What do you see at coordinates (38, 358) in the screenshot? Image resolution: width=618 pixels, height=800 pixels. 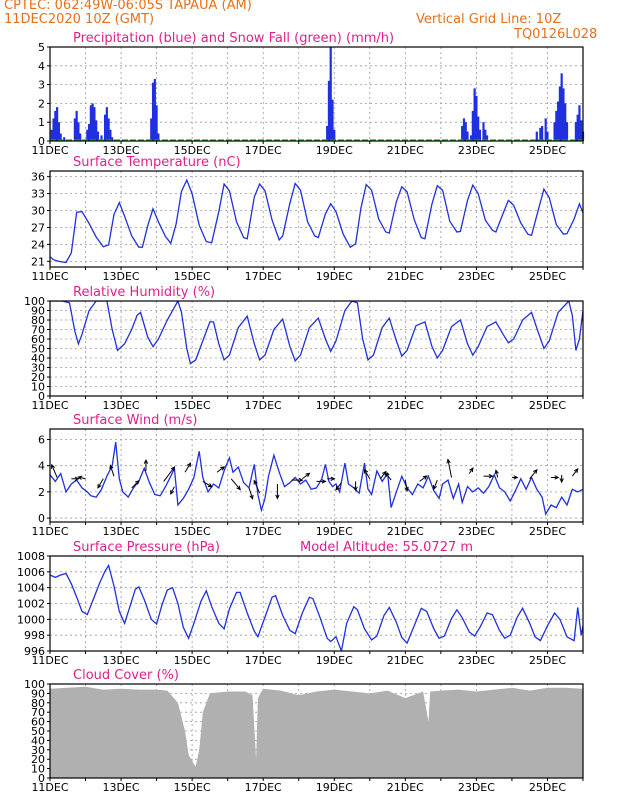 I see `panel3-y-tick-label: 40` at bounding box center [38, 358].